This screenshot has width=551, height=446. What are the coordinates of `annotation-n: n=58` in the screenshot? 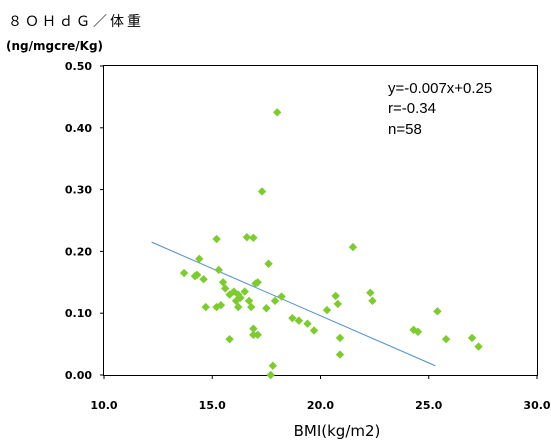 It's located at (405, 129).